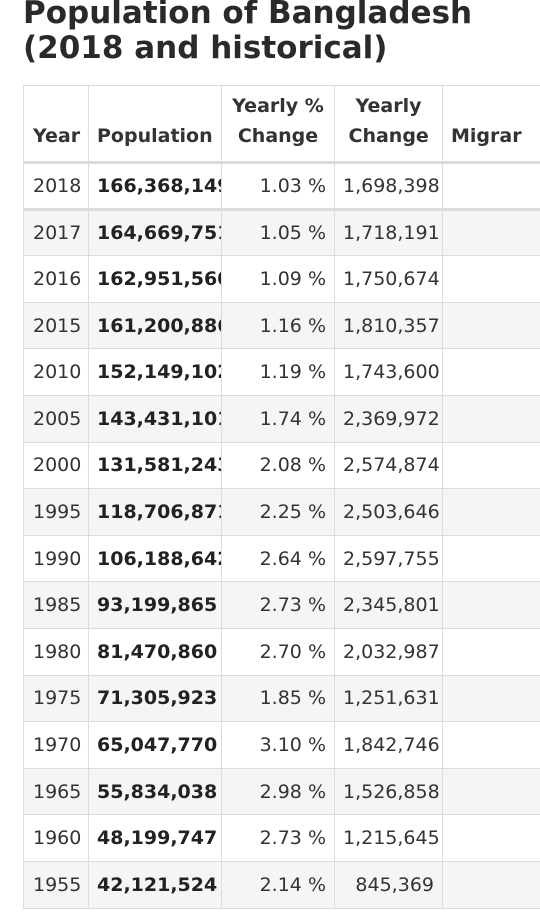 The height and width of the screenshot is (924, 540). I want to click on table-row: 2000 131,581,243 2.08 % 2,574,874, so click(281, 465).